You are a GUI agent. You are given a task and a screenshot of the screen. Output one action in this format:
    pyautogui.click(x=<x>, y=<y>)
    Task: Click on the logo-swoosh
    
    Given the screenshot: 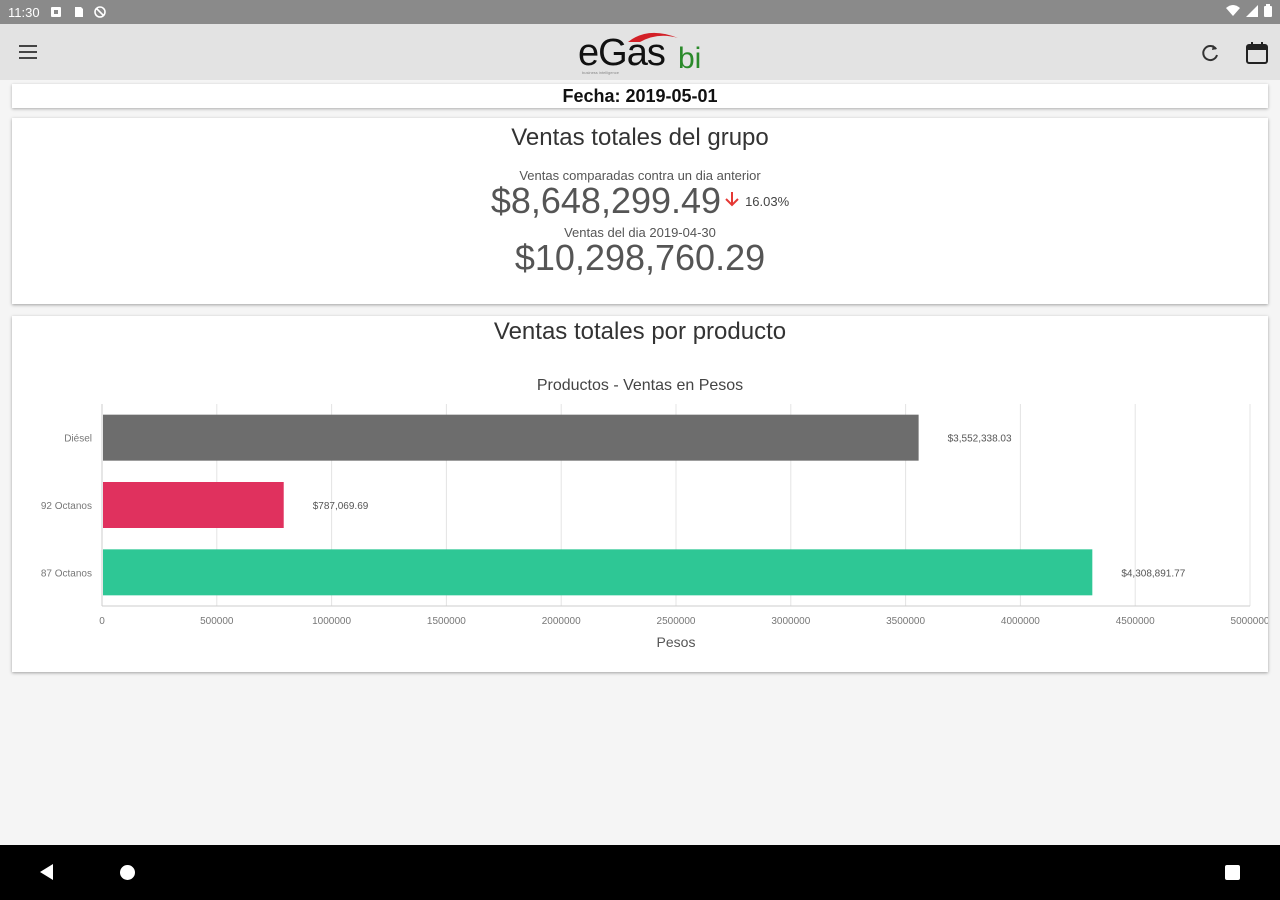 What is the action you would take?
    pyautogui.click(x=653, y=37)
    